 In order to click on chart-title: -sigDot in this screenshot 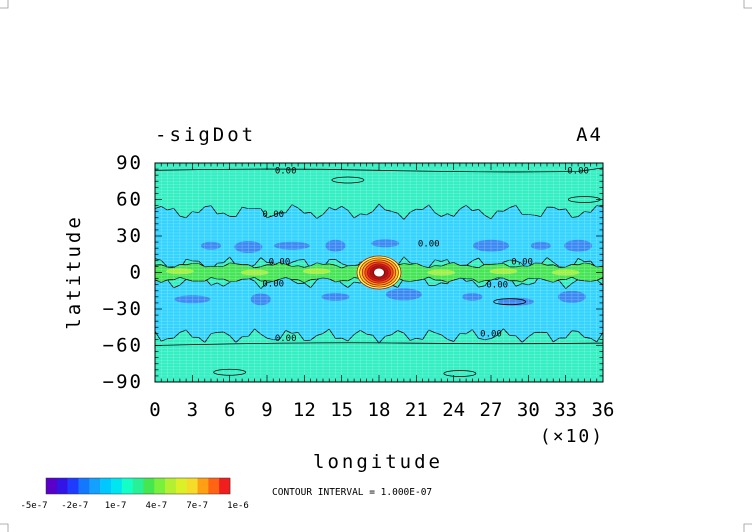, I will do `click(205, 135)`.